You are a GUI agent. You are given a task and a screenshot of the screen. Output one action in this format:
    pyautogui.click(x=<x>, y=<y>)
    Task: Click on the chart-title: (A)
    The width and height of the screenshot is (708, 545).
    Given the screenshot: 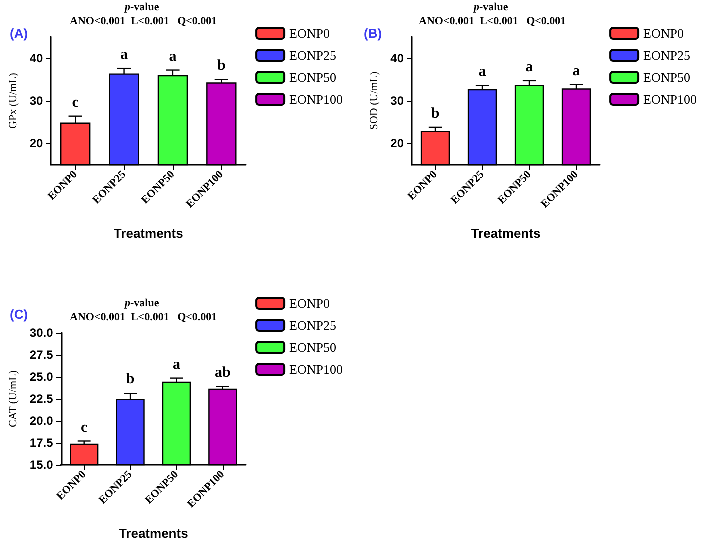 What is the action you would take?
    pyautogui.click(x=19, y=33)
    